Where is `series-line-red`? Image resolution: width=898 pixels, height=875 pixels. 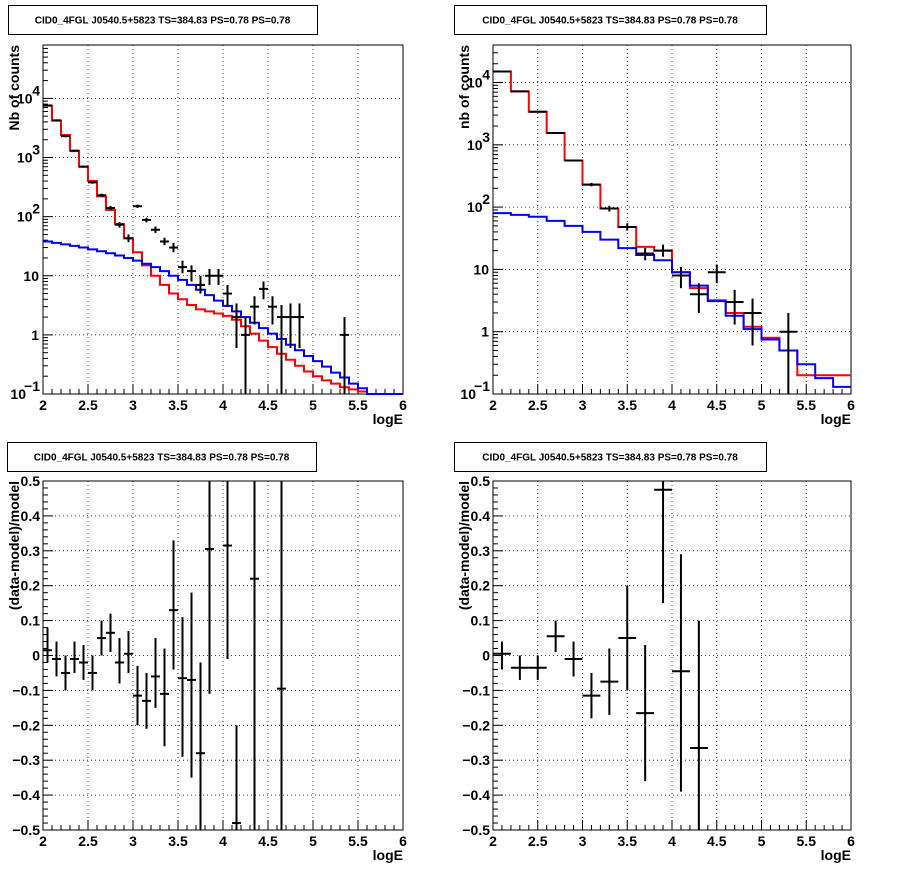
series-line-red is located at coordinates (223, 249).